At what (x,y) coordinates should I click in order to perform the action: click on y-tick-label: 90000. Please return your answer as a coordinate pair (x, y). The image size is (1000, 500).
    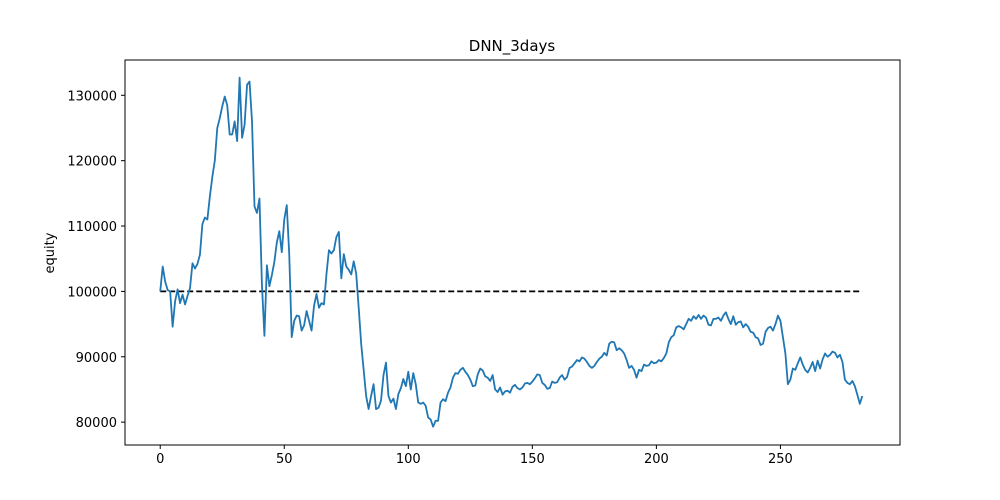
    Looking at the image, I should click on (96, 358).